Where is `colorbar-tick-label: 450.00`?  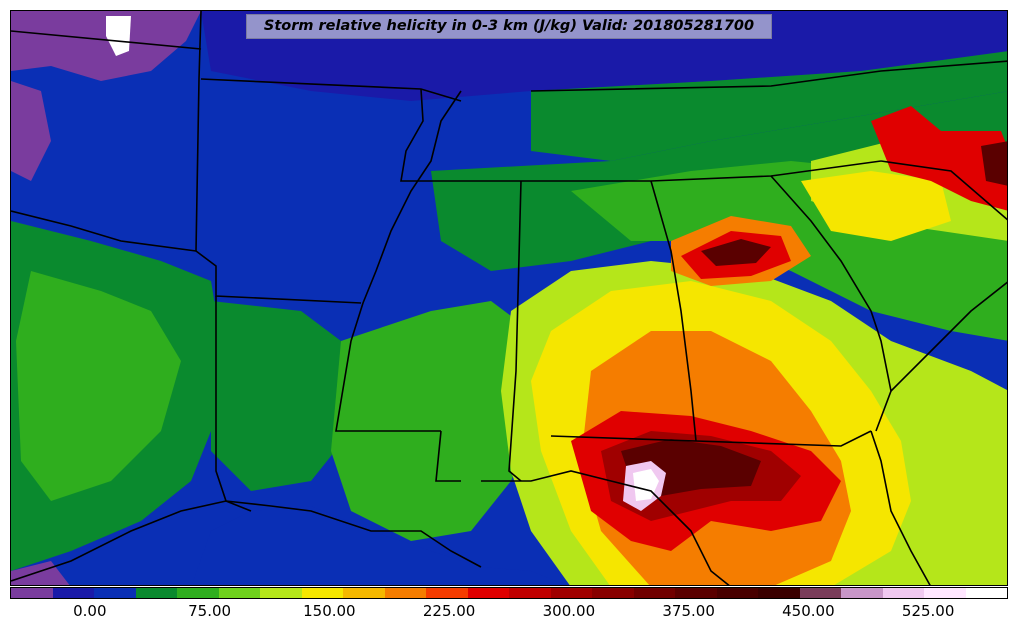
colorbar-tick-label: 450.00 is located at coordinates (808, 611).